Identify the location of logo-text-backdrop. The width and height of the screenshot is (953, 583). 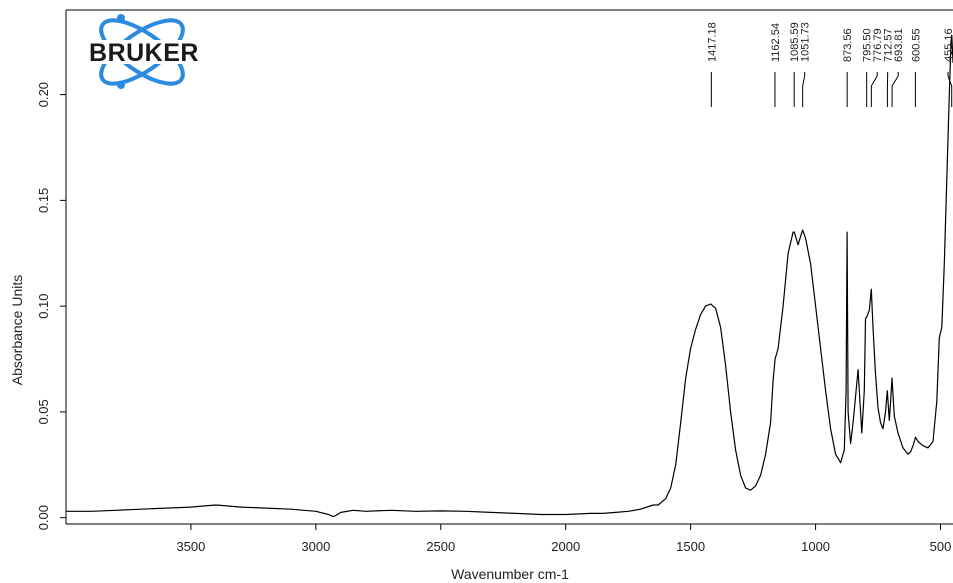
(144, 52).